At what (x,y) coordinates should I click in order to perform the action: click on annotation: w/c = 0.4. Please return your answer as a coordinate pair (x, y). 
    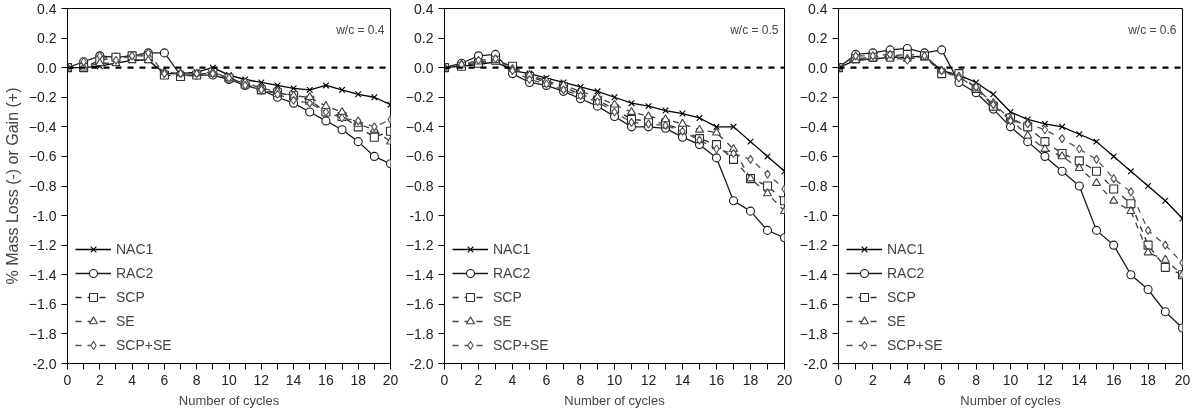
    Looking at the image, I should click on (360, 29).